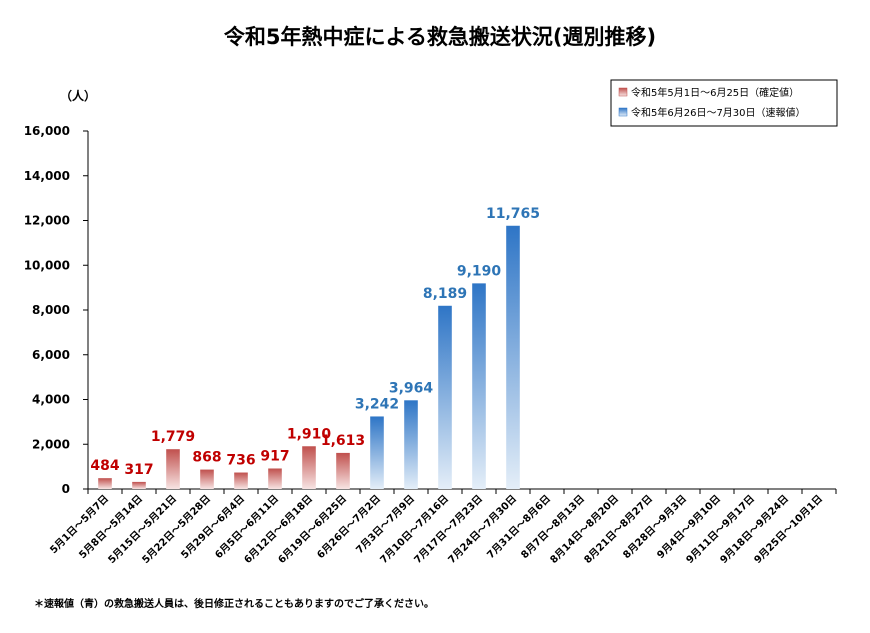  Describe the element at coordinates (47, 265) in the screenshot. I see `y-tick-label: 10,000` at that location.